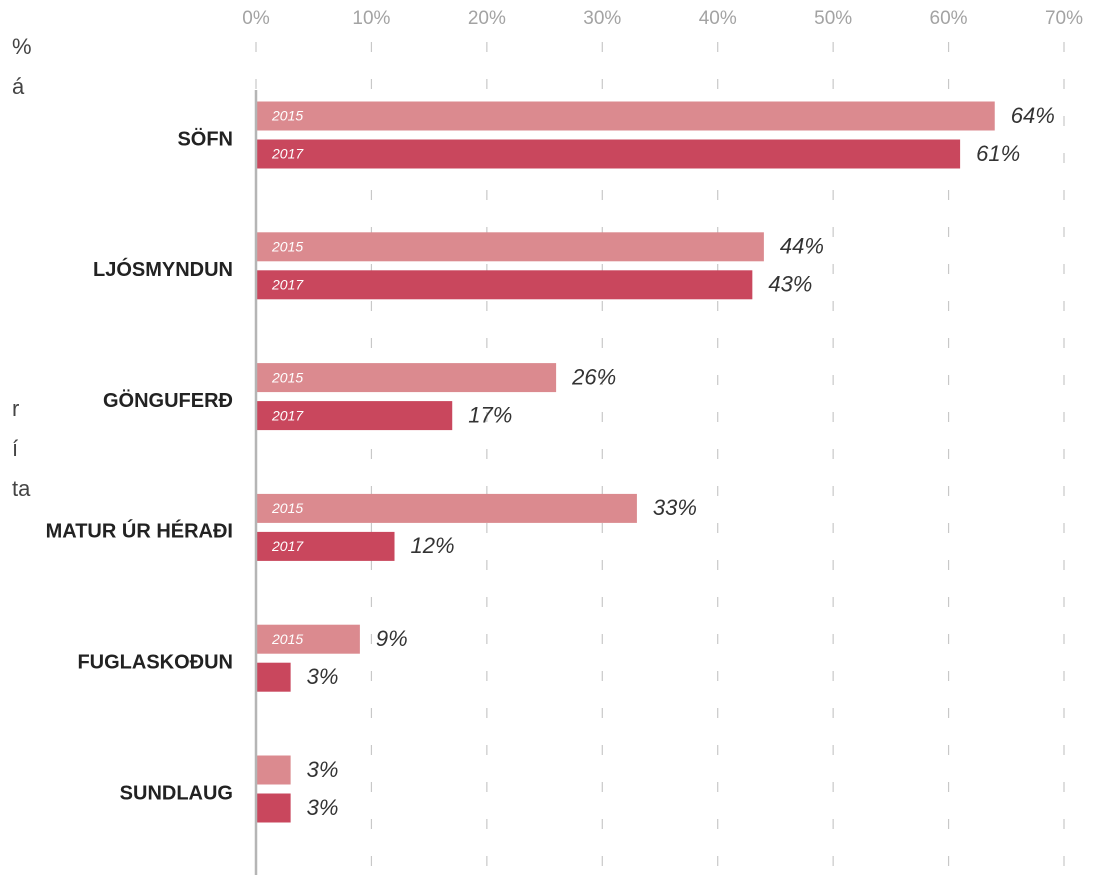  Describe the element at coordinates (1064, 18) in the screenshot. I see `x-tick-label: 70%` at that location.